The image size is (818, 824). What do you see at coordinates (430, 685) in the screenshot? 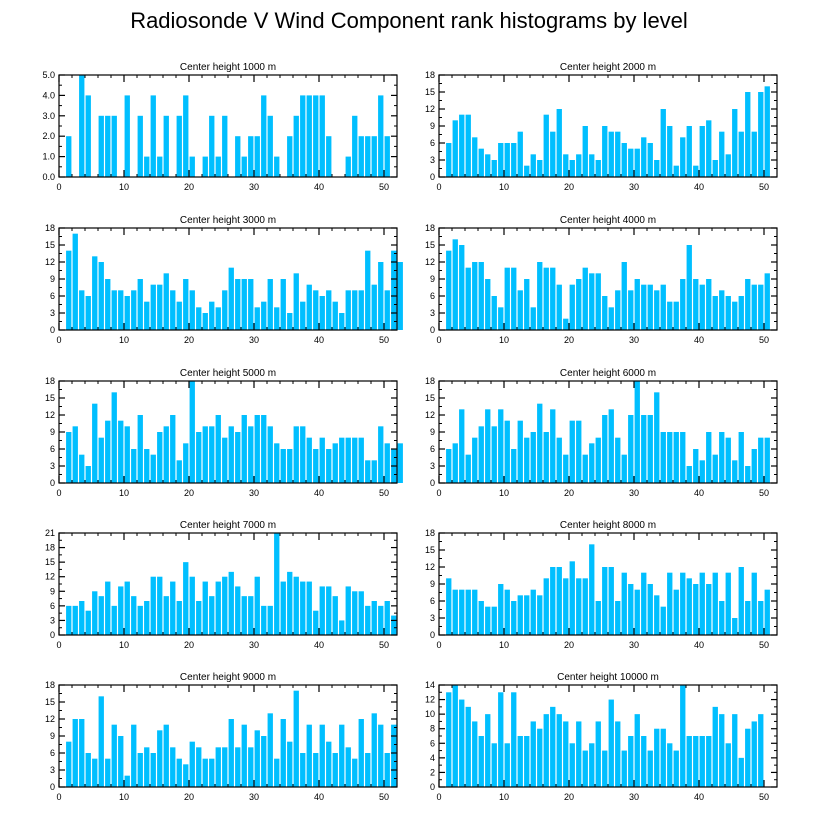
I see `y-tick-label: 14` at bounding box center [430, 685].